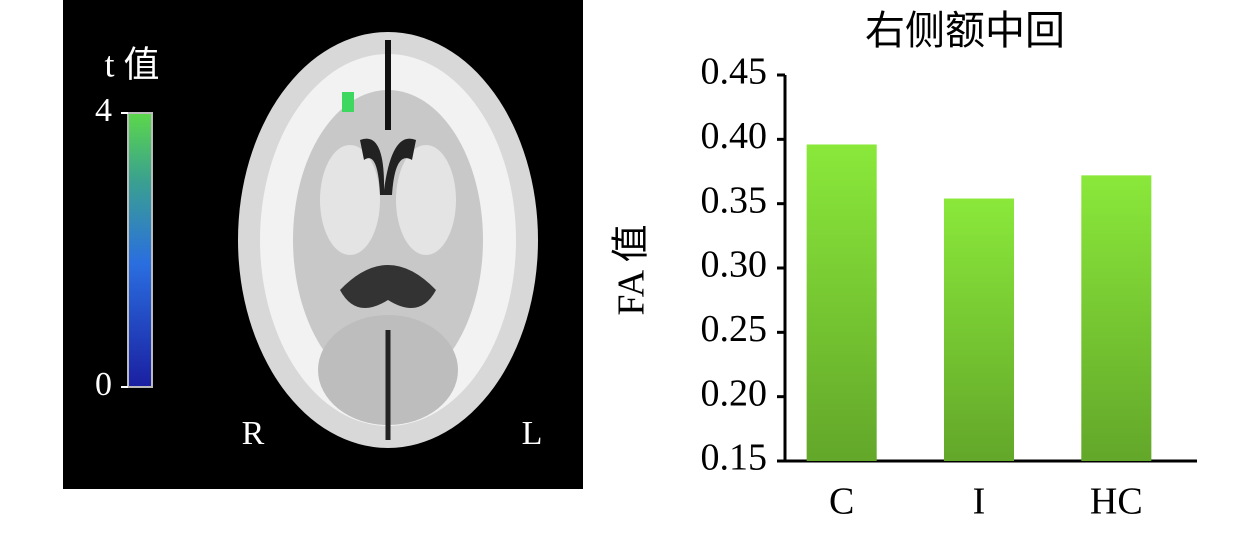 The image size is (1260, 534). Describe the element at coordinates (734, 72) in the screenshot. I see `y-tick-label: 0.45` at that location.